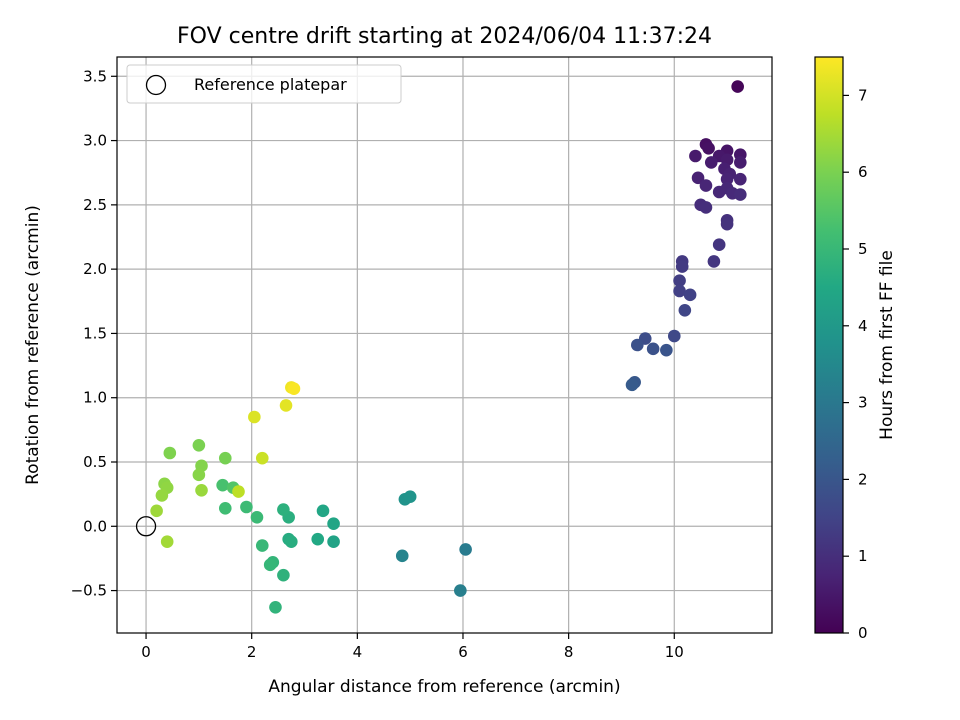  I want to click on y-axis-ticks: −0.5 0.0 0.5 1.0 1.5 2.0 2.5 3.0 3.5, so click(94, 333).